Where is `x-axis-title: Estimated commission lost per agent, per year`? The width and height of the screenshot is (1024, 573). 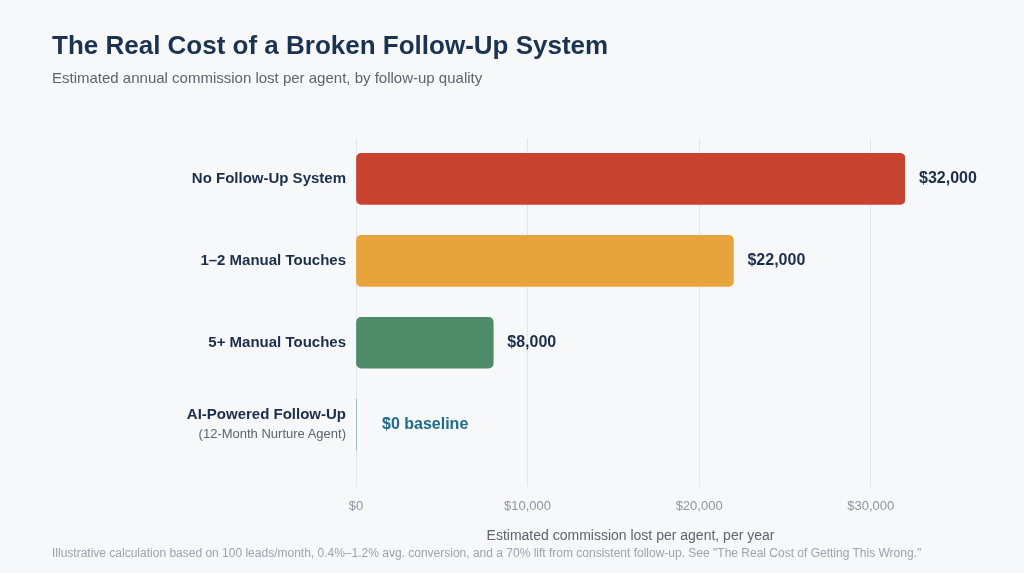
x-axis-title: Estimated commission lost per agent, per year is located at coordinates (630, 535).